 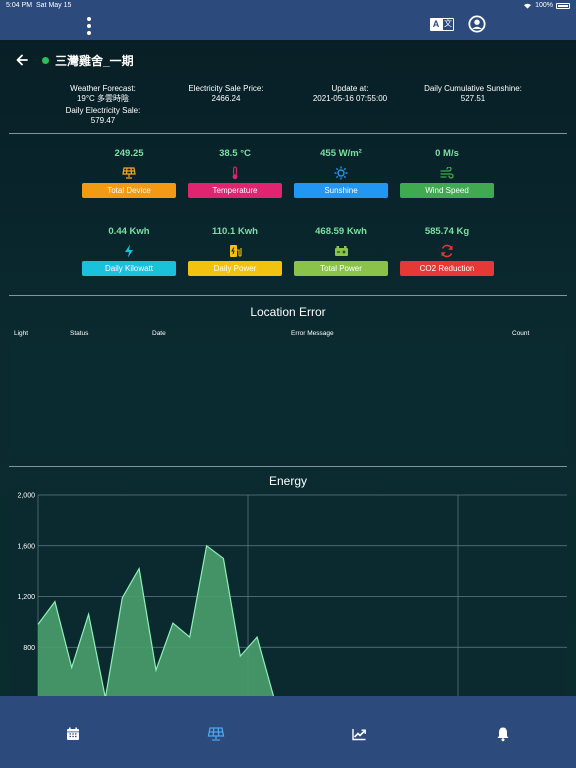 What do you see at coordinates (235, 268) in the screenshot?
I see `metric-label: Daily Power` at bounding box center [235, 268].